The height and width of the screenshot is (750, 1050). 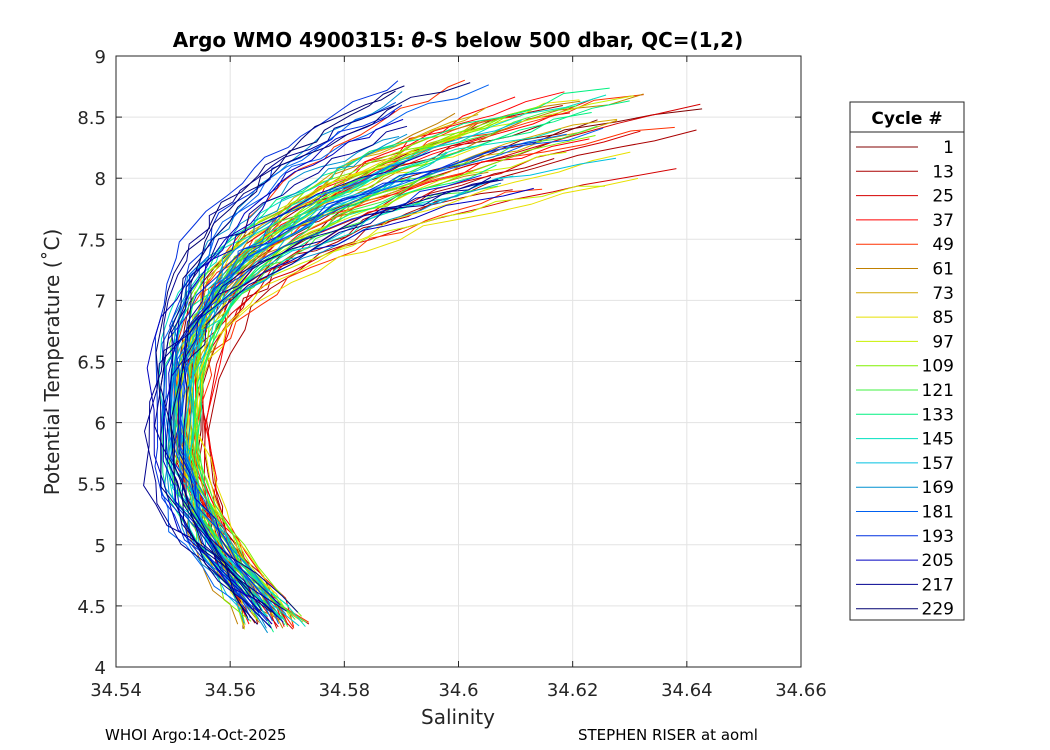 What do you see at coordinates (573, 690) in the screenshot?
I see `x-tick-label: 34.62` at bounding box center [573, 690].